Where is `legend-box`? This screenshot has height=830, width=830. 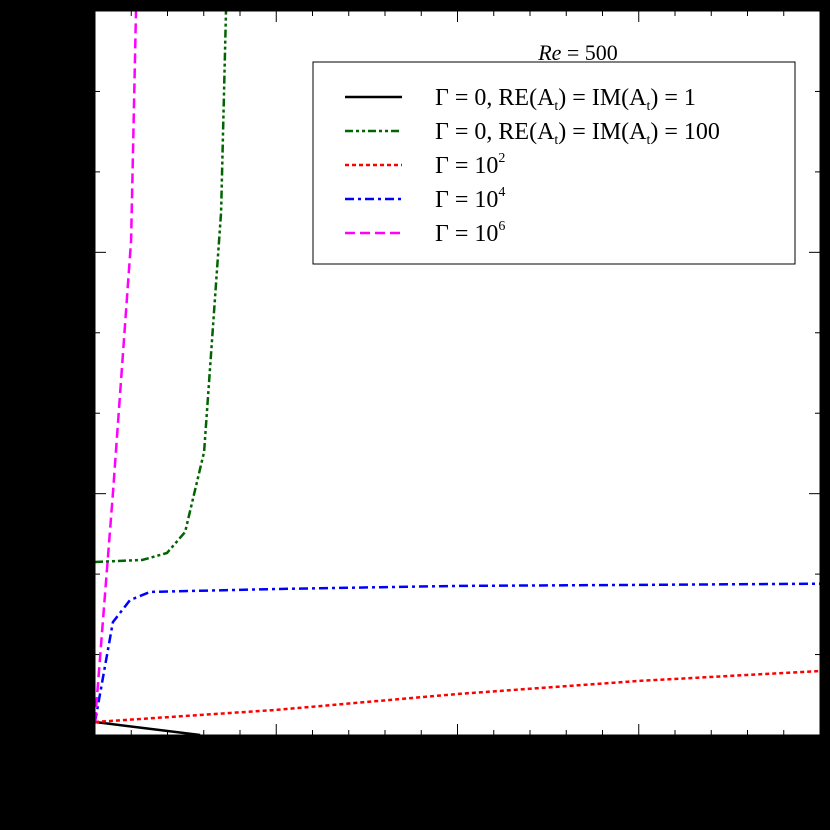
legend-box is located at coordinates (554, 163).